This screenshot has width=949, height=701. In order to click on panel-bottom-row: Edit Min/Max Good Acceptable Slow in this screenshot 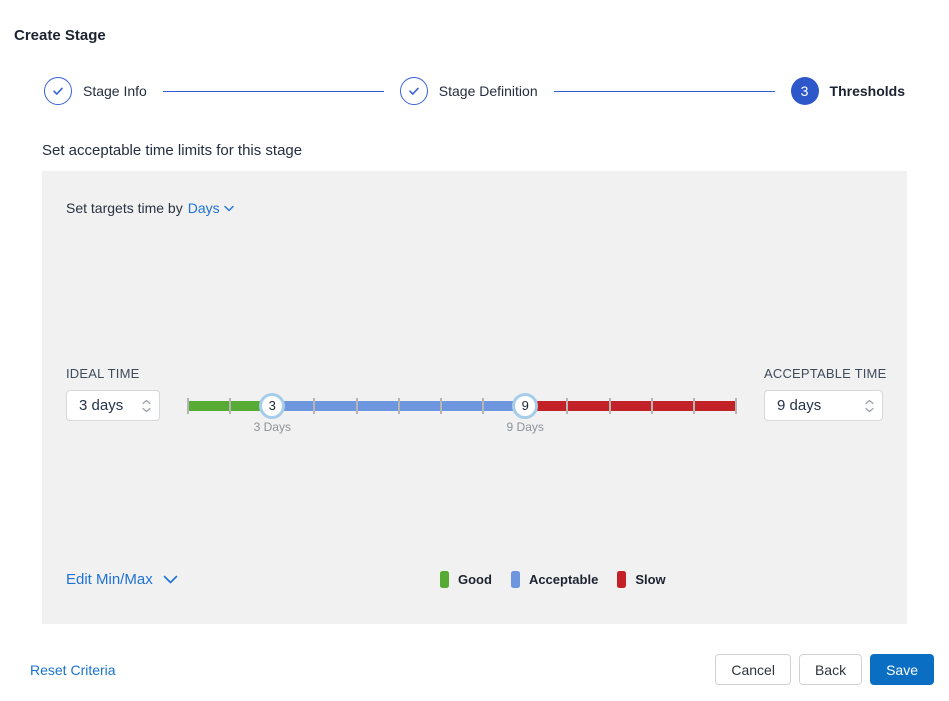, I will do `click(474, 581)`.